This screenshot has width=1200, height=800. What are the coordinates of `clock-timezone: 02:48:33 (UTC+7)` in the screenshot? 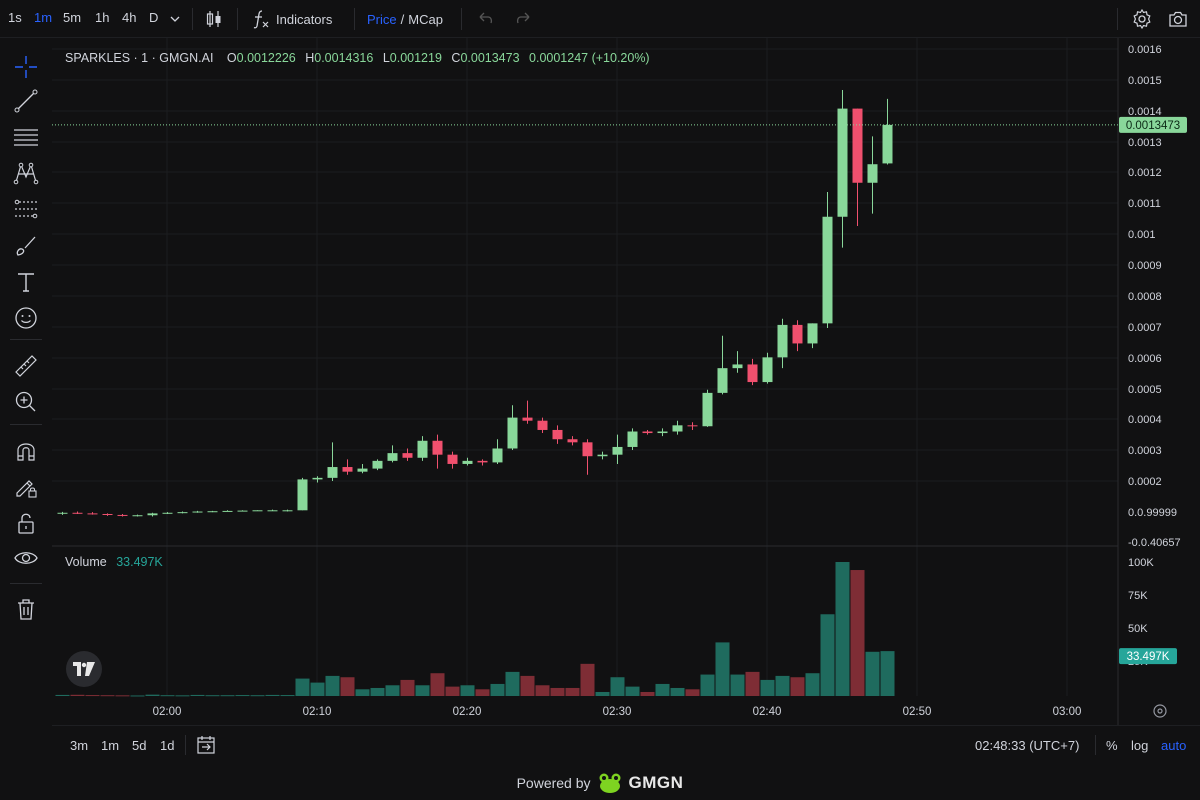 It's located at (1027, 745).